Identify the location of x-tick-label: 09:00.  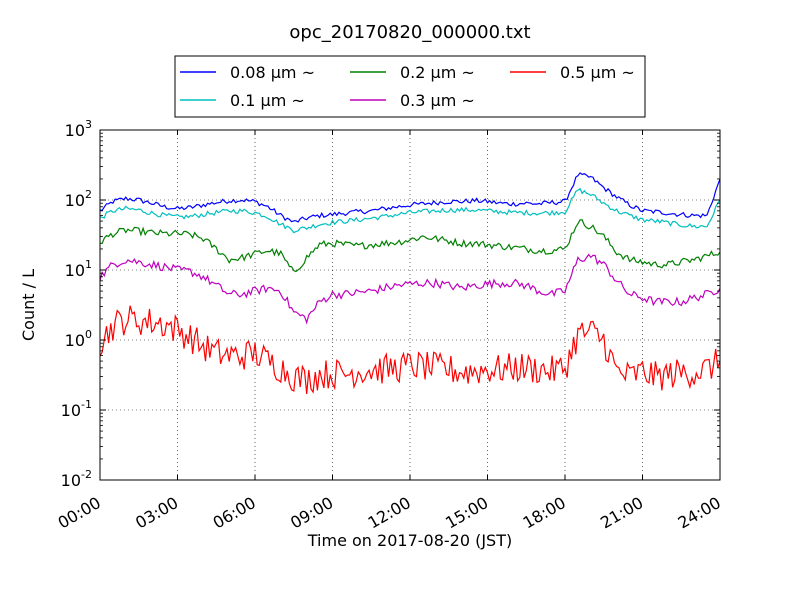
(311, 513).